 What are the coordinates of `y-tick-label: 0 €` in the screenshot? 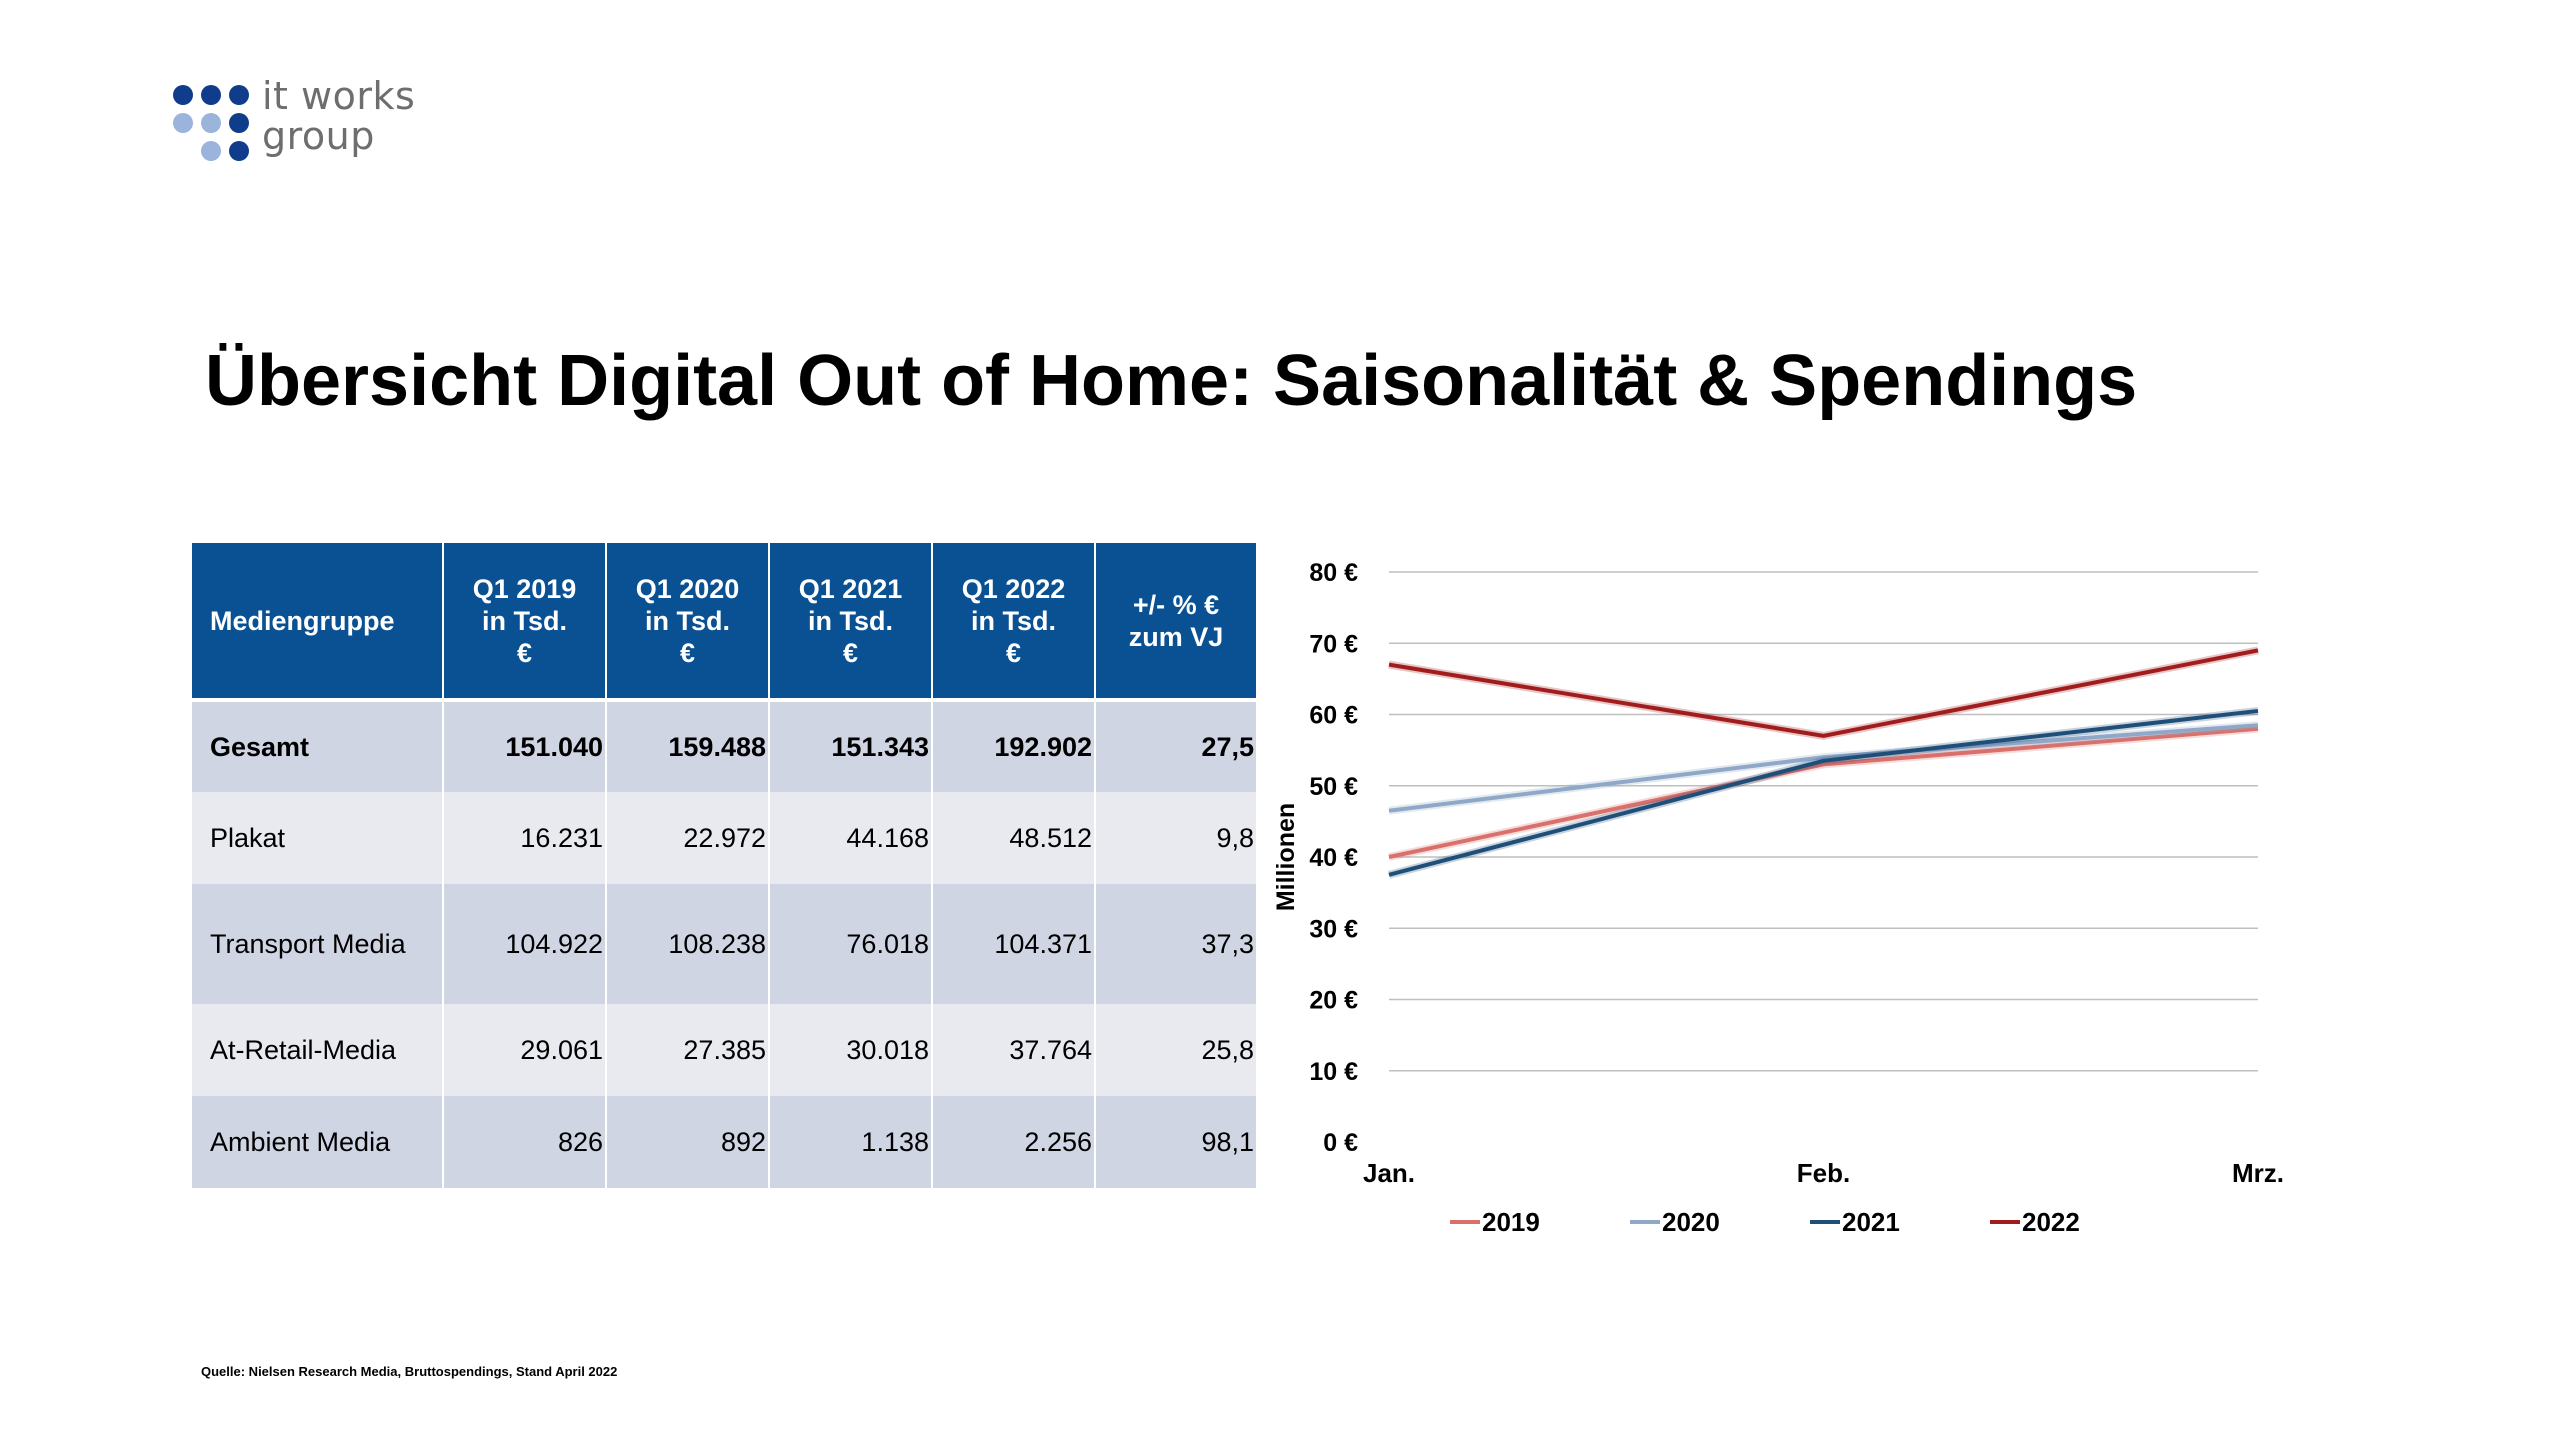 It's located at (1340, 1143).